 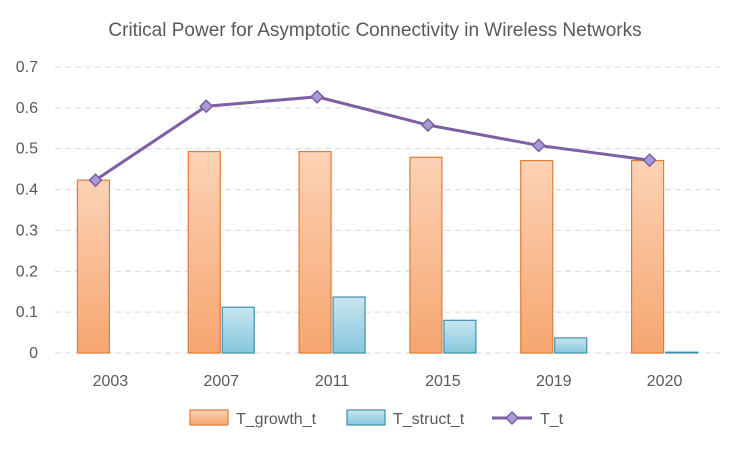 I want to click on x-tick-label-2003: 2003, so click(x=111, y=381).